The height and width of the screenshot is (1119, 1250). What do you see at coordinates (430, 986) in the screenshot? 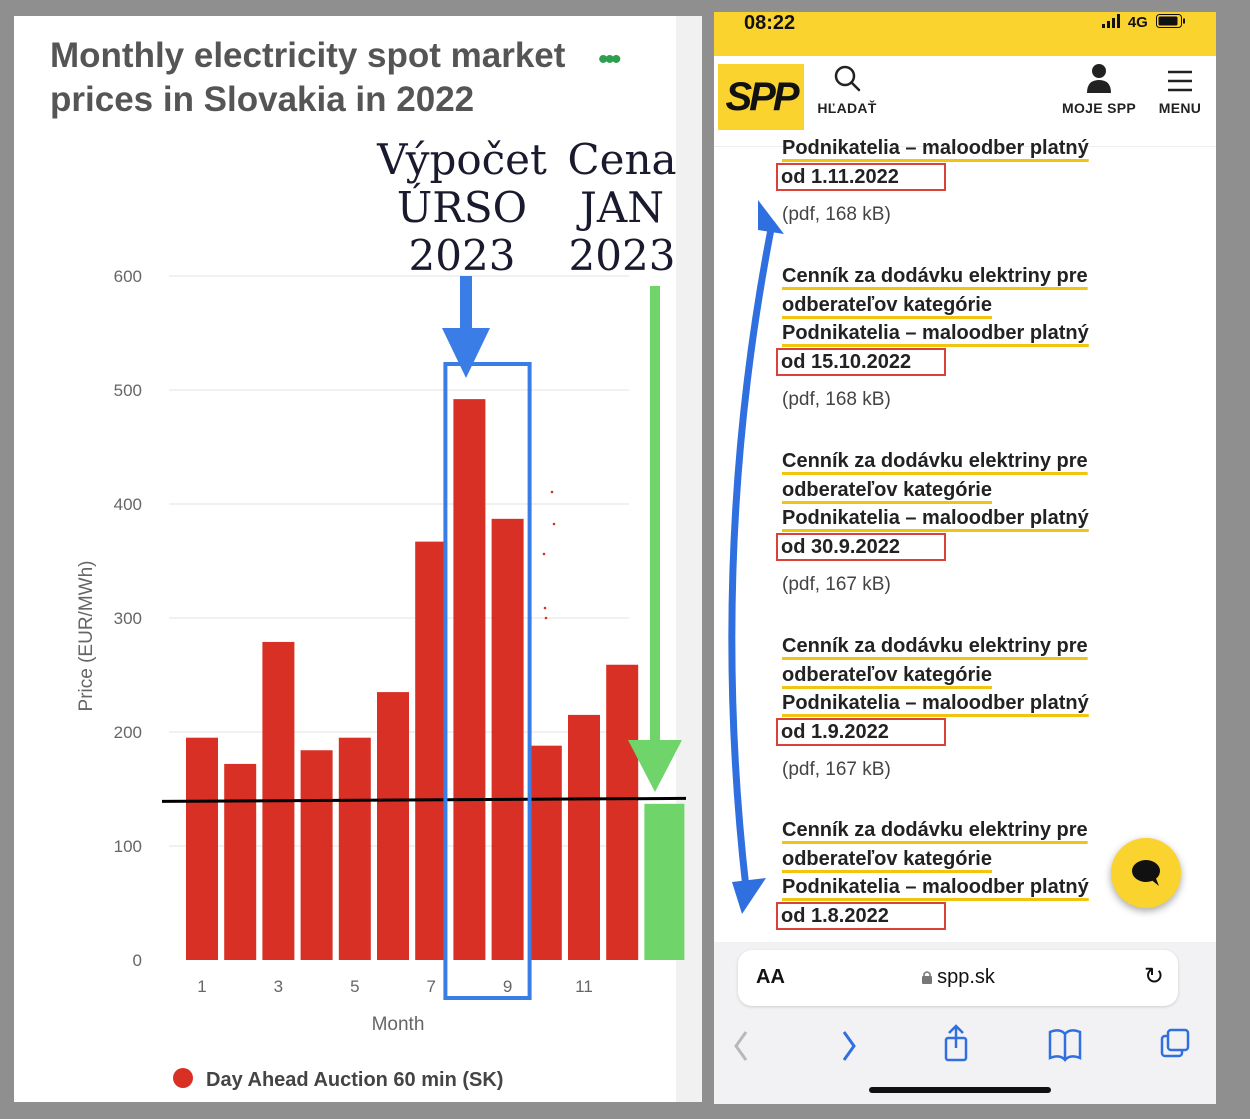
I see `x-tick-label: 7` at bounding box center [430, 986].